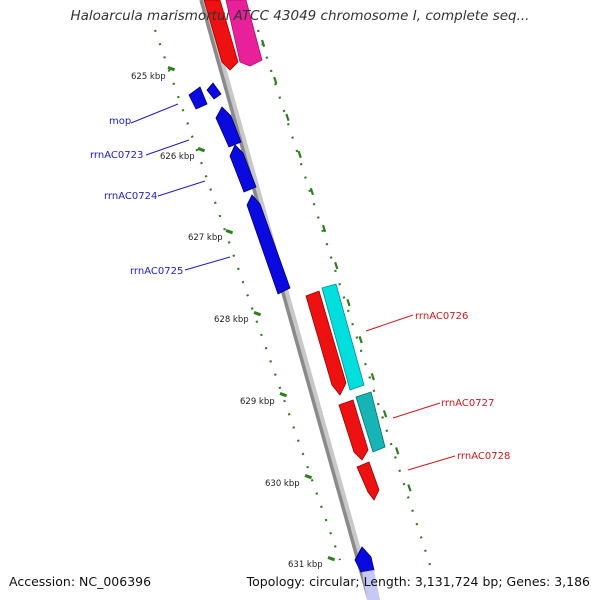 The height and width of the screenshot is (600, 600). I want to click on ruler-label: 626 kbp, so click(177, 157).